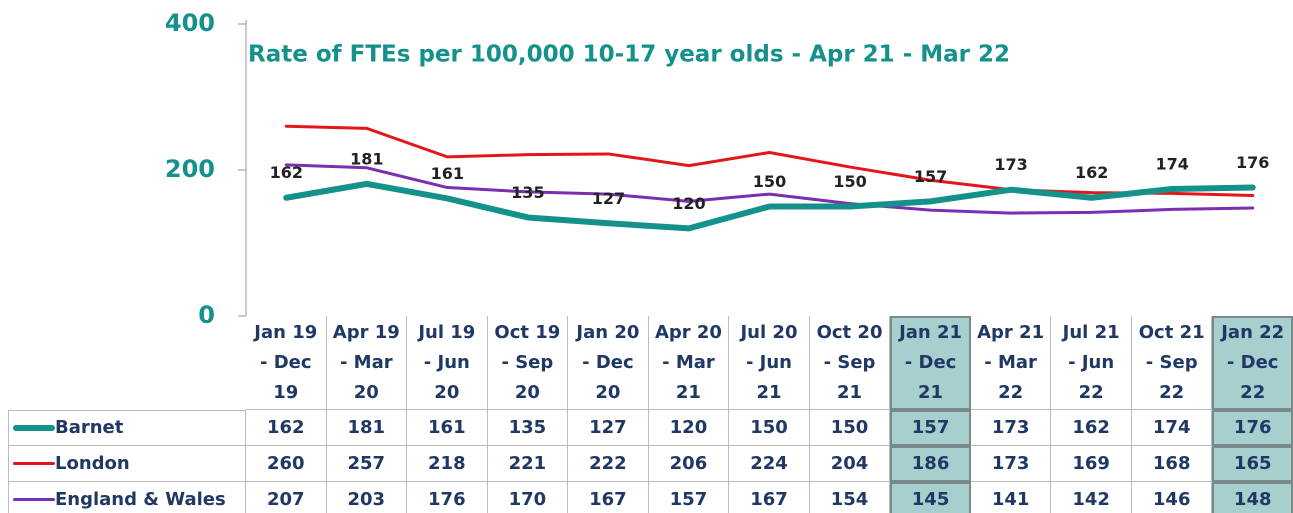 This screenshot has height=513, width=1293. What do you see at coordinates (1172, 428) in the screenshot?
I see `table-value: 174` at bounding box center [1172, 428].